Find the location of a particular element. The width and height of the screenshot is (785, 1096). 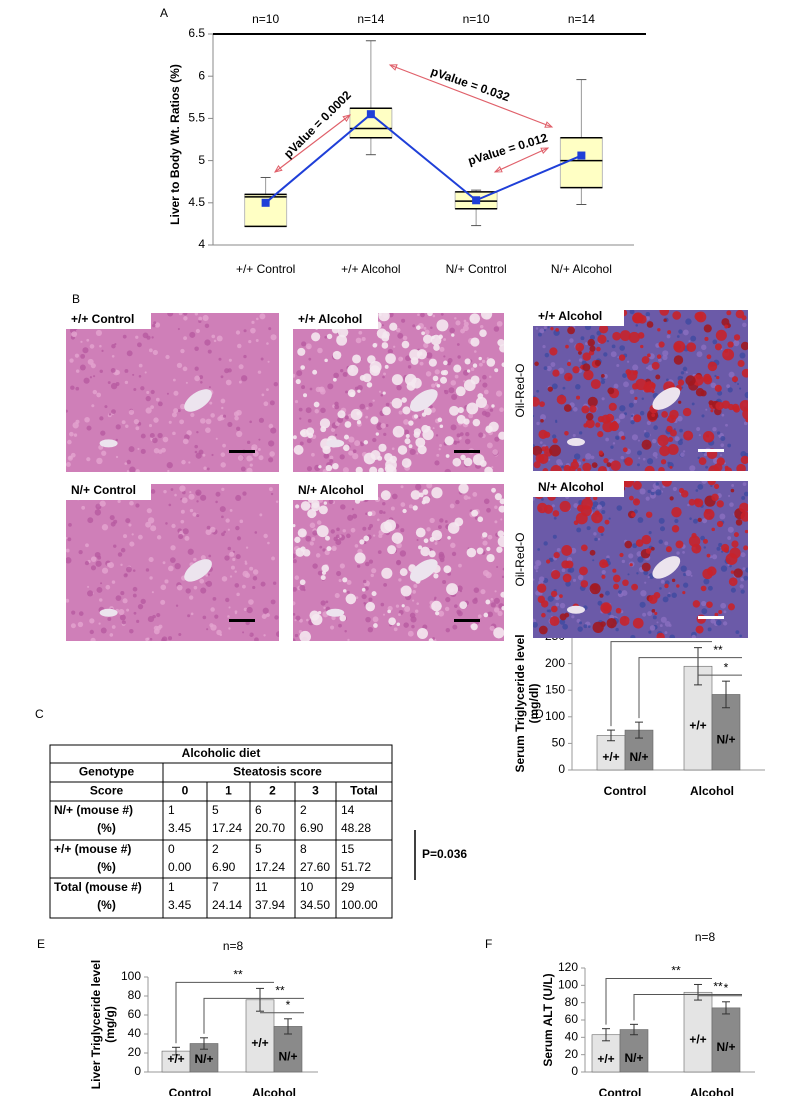

bar-series-label: N/+ is located at coordinates (203, 1059).